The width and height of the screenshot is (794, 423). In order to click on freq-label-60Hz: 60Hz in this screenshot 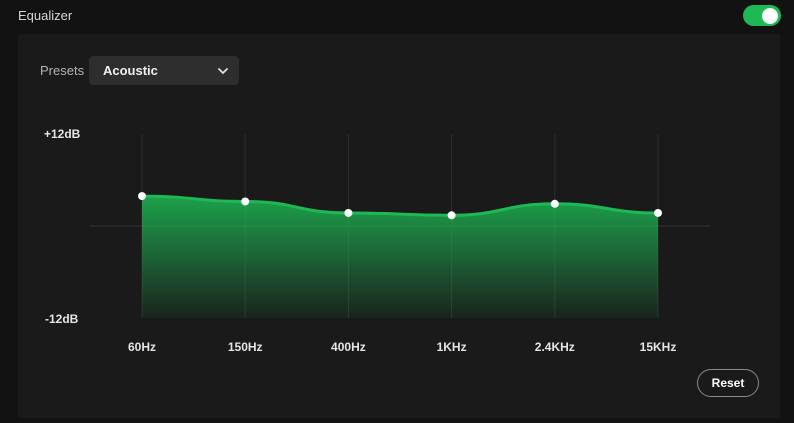, I will do `click(141, 347)`.